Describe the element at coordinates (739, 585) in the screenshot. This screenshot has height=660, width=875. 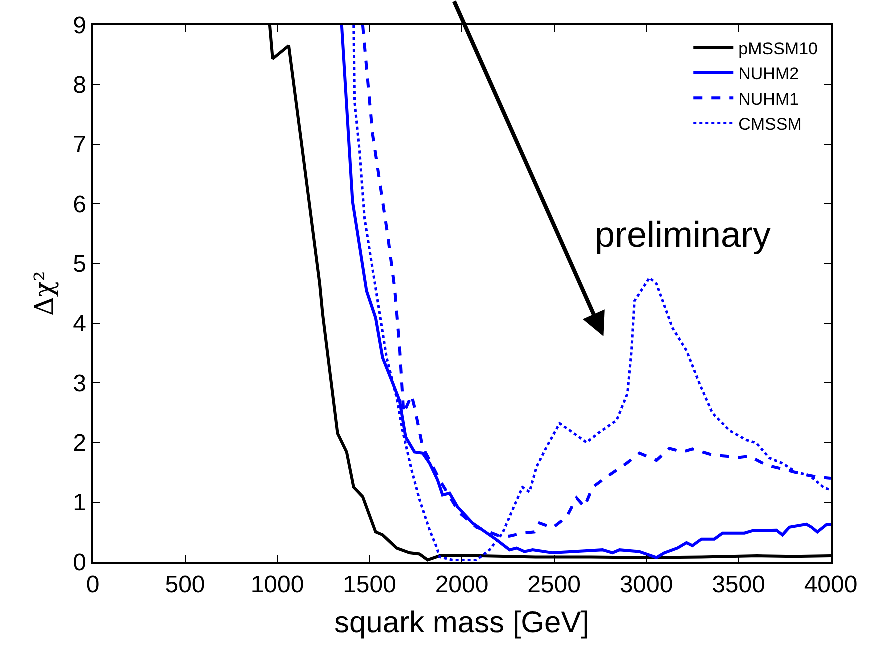
I see `x-tick-label: 3500` at that location.